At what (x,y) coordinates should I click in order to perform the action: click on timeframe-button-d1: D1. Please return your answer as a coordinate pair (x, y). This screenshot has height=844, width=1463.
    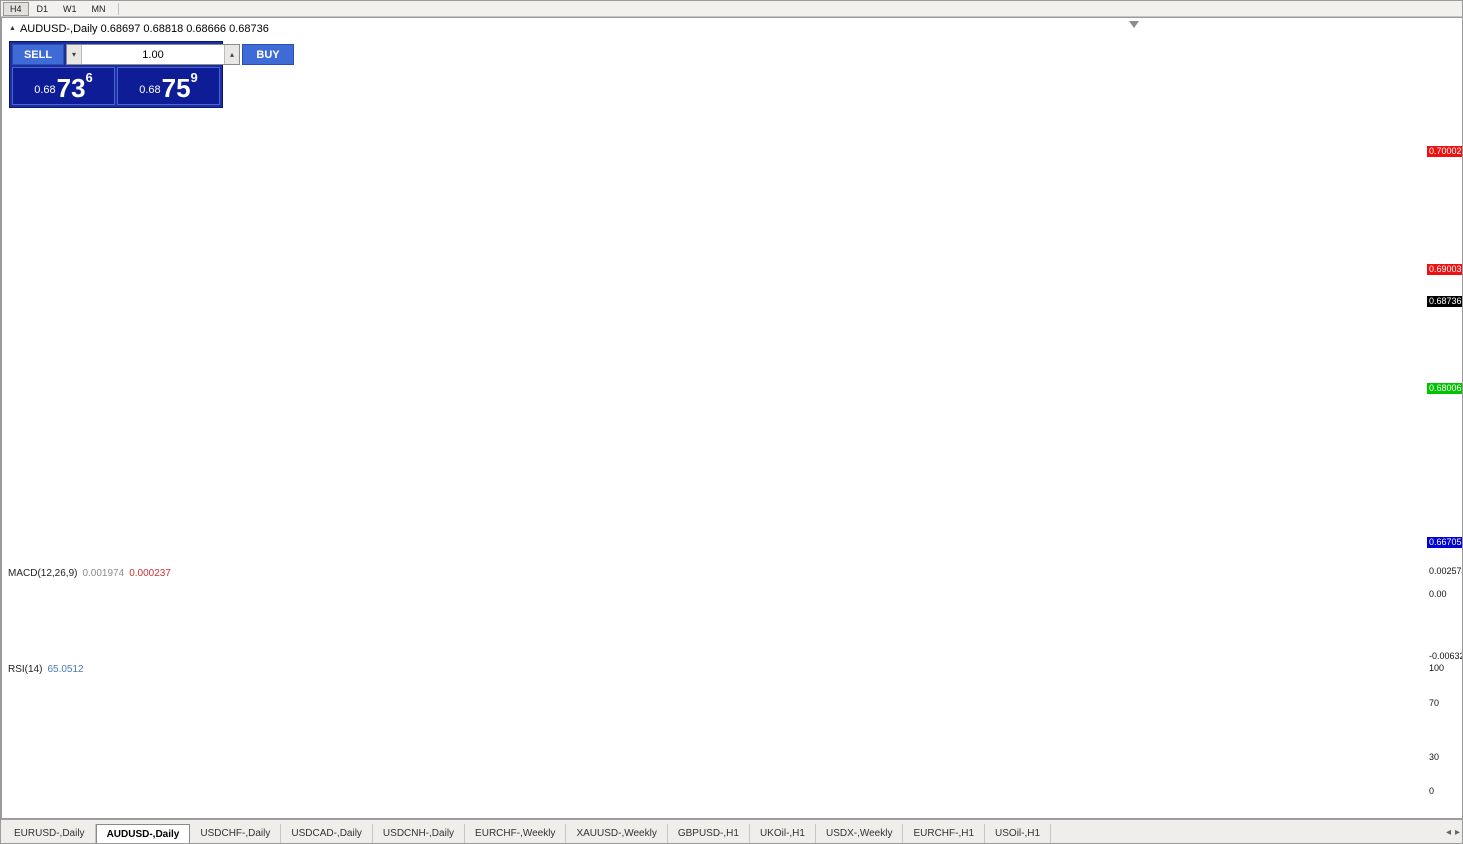
    Looking at the image, I should click on (42, 8).